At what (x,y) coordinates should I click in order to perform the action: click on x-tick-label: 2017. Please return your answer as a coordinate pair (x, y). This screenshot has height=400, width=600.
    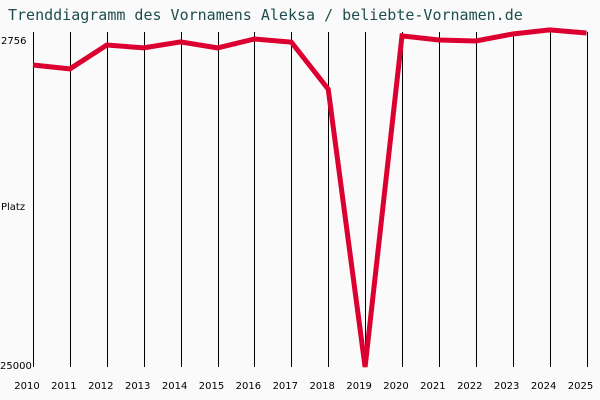
    Looking at the image, I should click on (285, 386).